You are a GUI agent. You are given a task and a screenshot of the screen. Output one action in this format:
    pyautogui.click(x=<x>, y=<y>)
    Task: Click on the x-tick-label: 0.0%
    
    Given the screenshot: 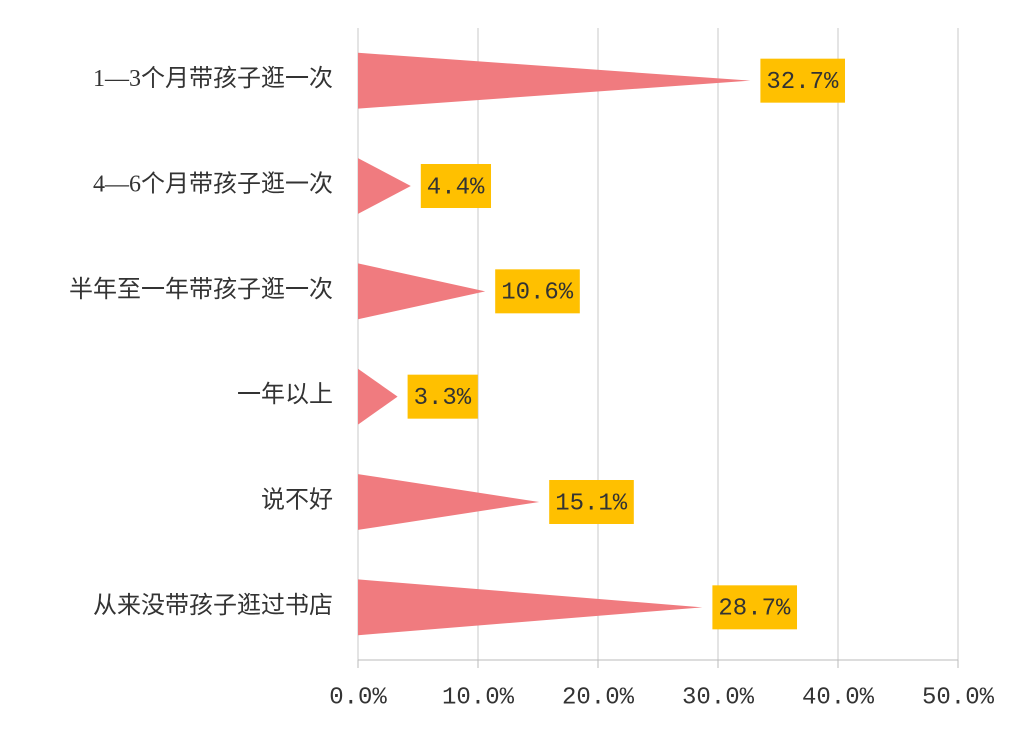 What is the action you would take?
    pyautogui.click(x=358, y=697)
    